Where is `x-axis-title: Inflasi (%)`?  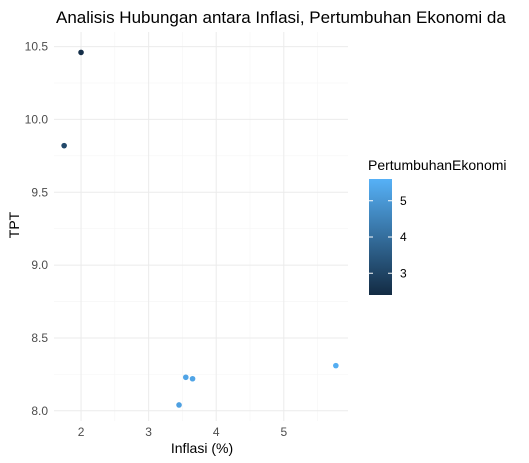 x-axis-title: Inflasi (%) is located at coordinates (202, 448).